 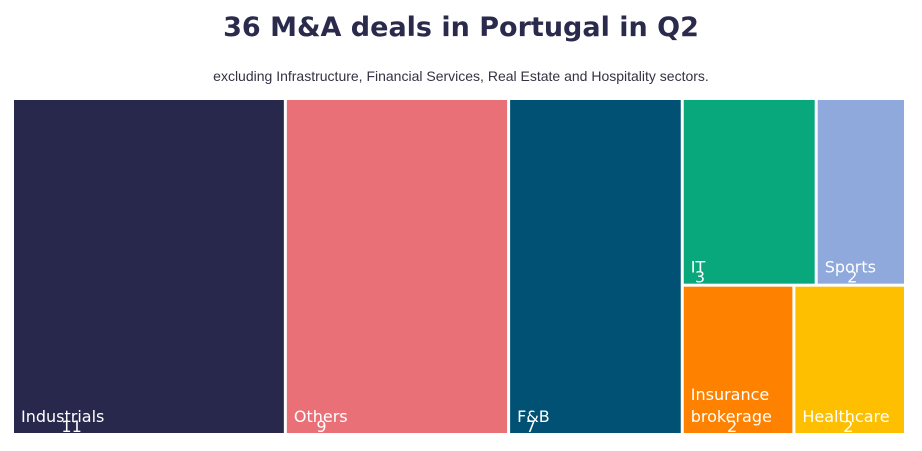 I want to click on tile-it: IT3, so click(x=749, y=193).